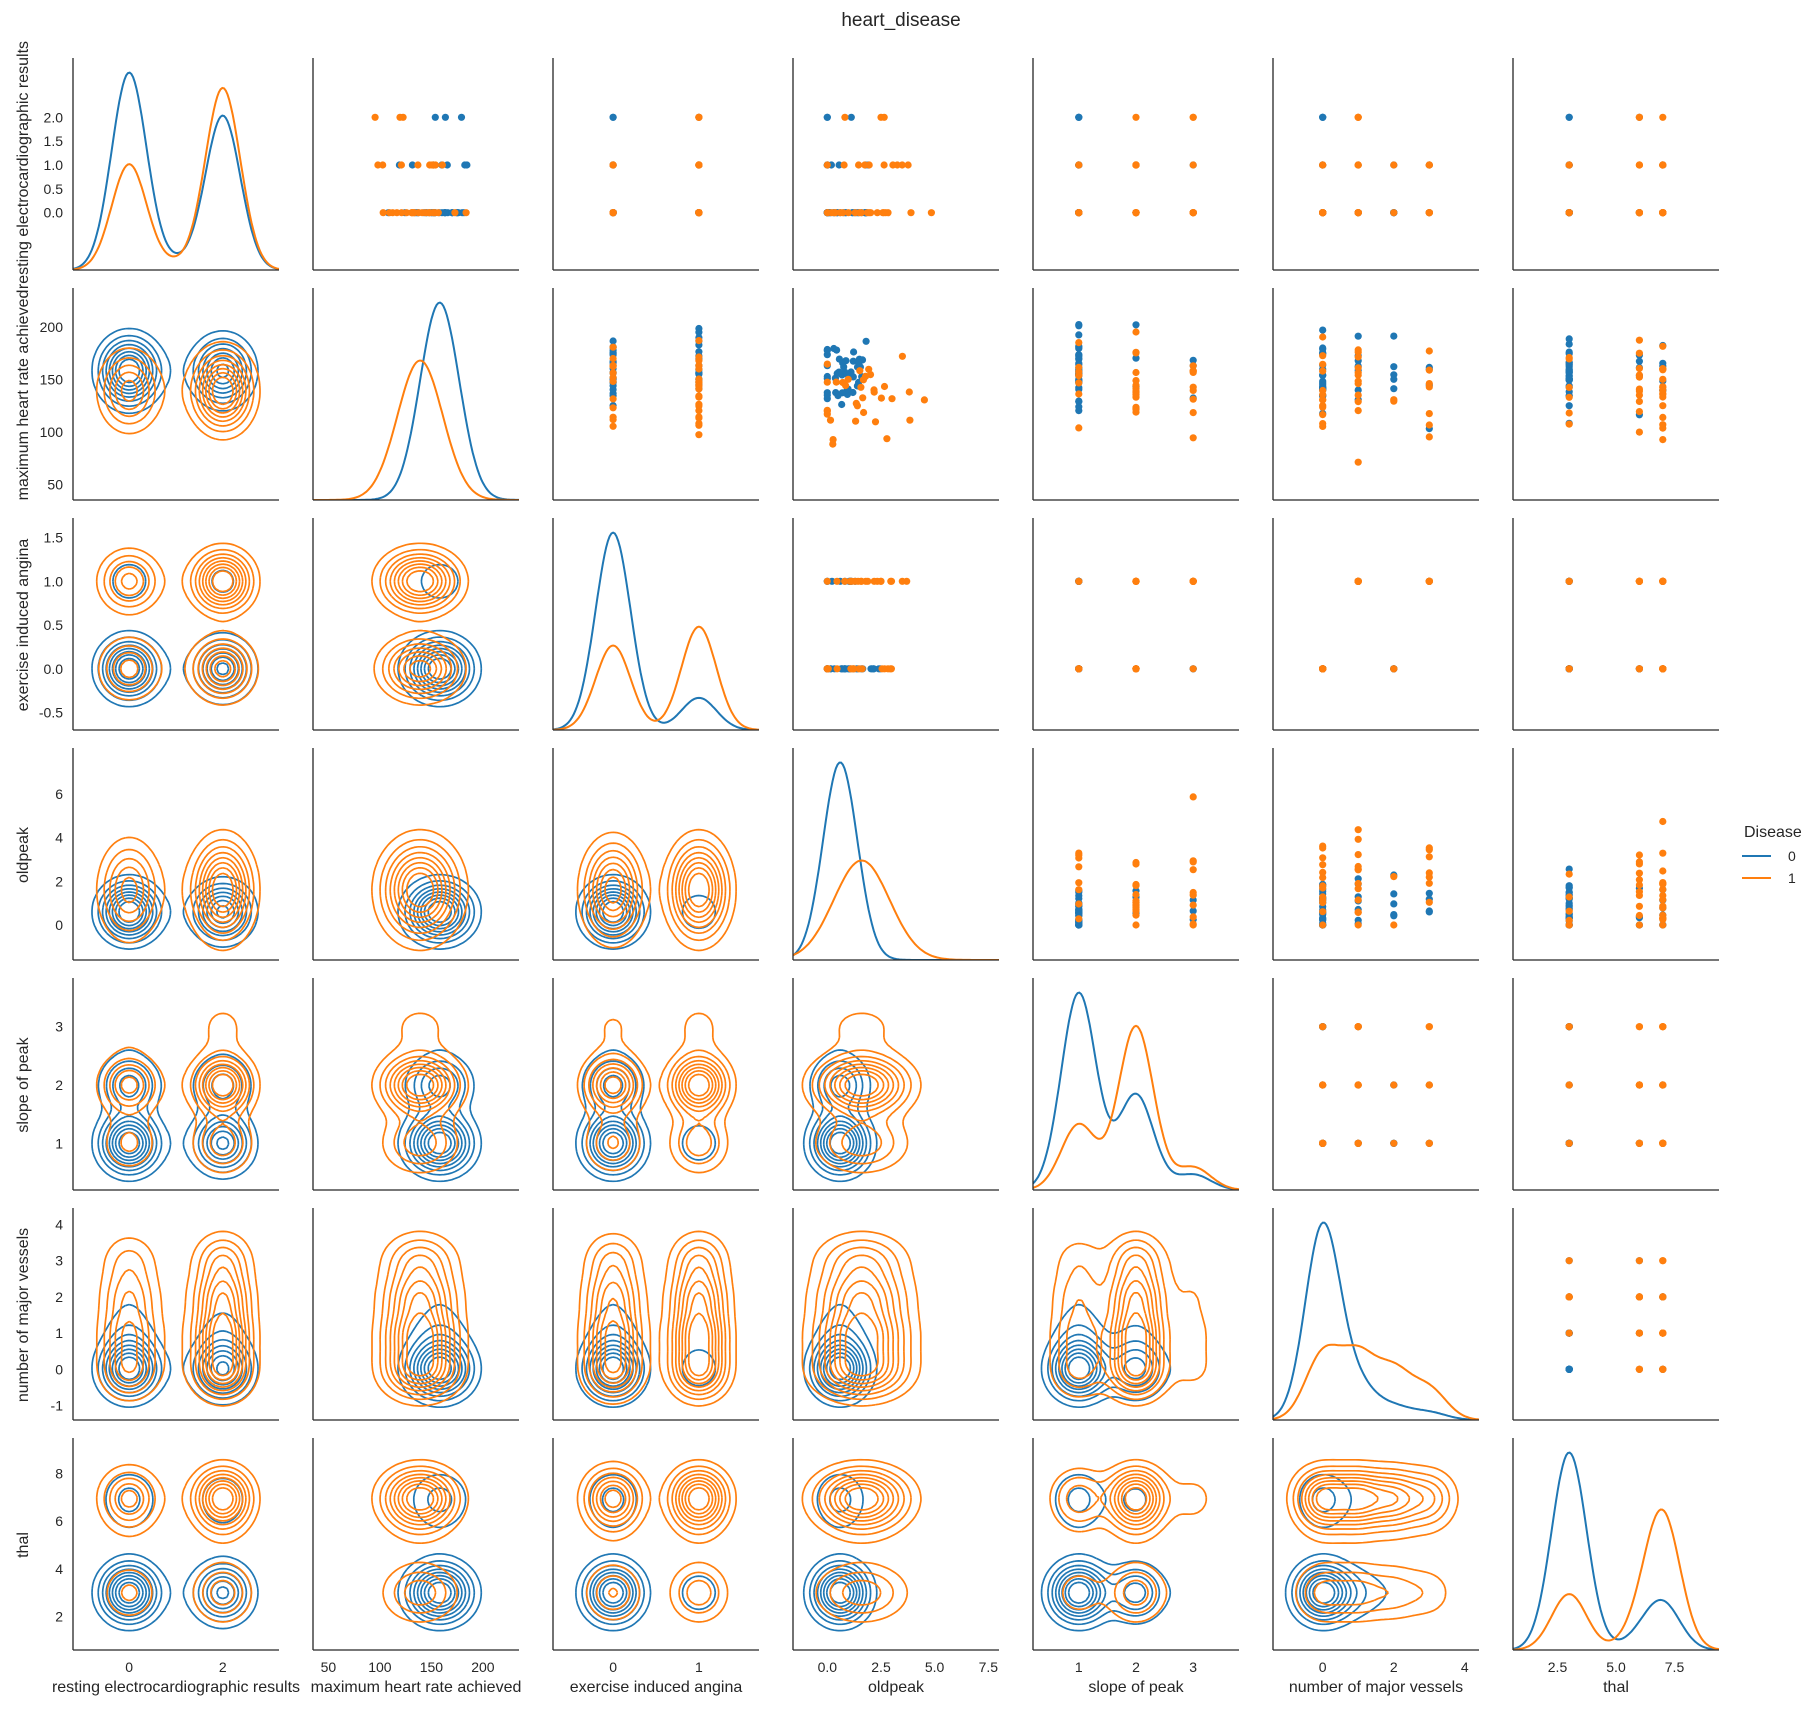 The height and width of the screenshot is (1709, 1814). I want to click on panel-exercise-induced-angina-vs-exercise-induced-angina, so click(655, 624).